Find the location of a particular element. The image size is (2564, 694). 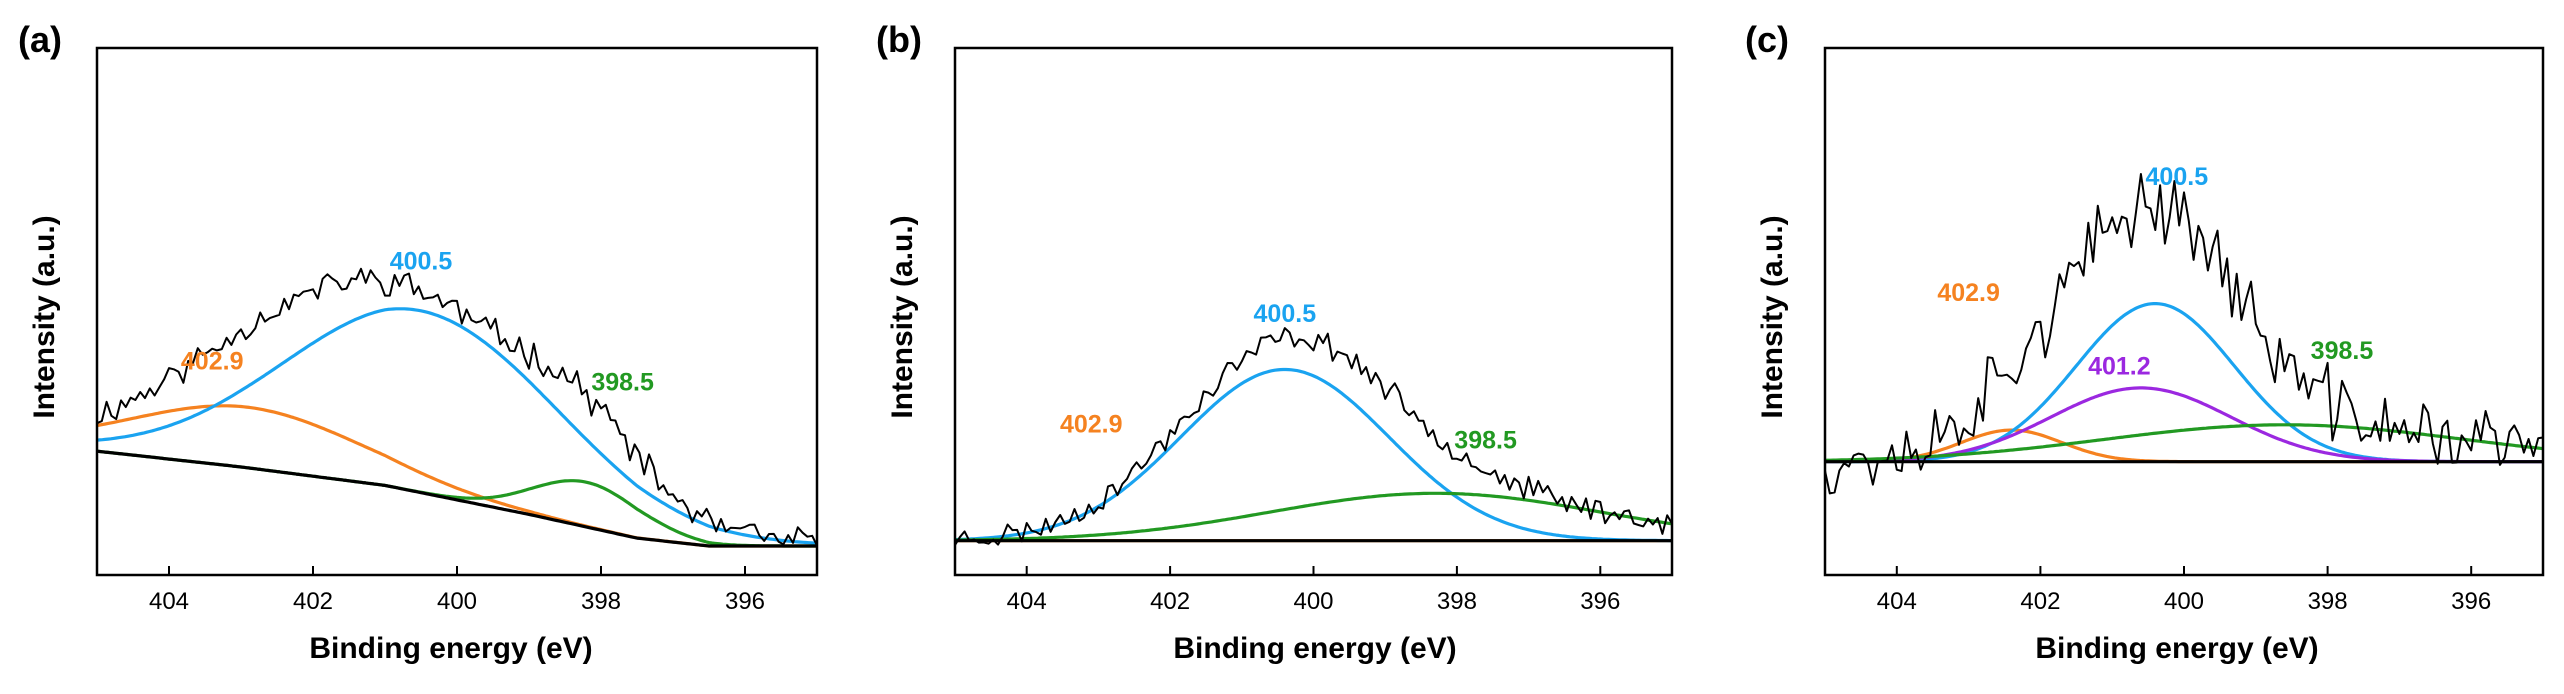

panel-label: (b) is located at coordinates (899, 39).